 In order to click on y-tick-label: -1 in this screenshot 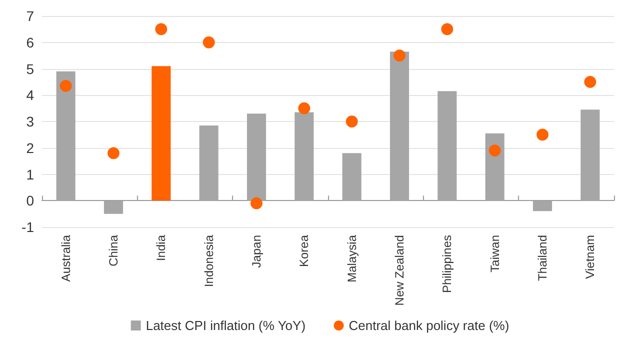, I will do `click(28, 227)`.